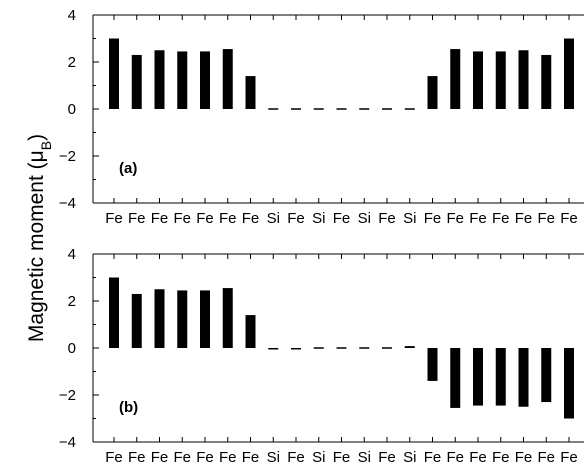 The image size is (584, 474). Describe the element at coordinates (128, 168) in the screenshot. I see `panel-label: (a)` at that location.